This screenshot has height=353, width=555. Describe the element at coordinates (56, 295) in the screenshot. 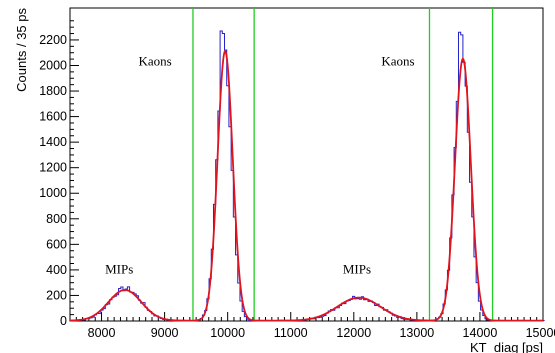

I see `y-tick-label: 200` at that location.